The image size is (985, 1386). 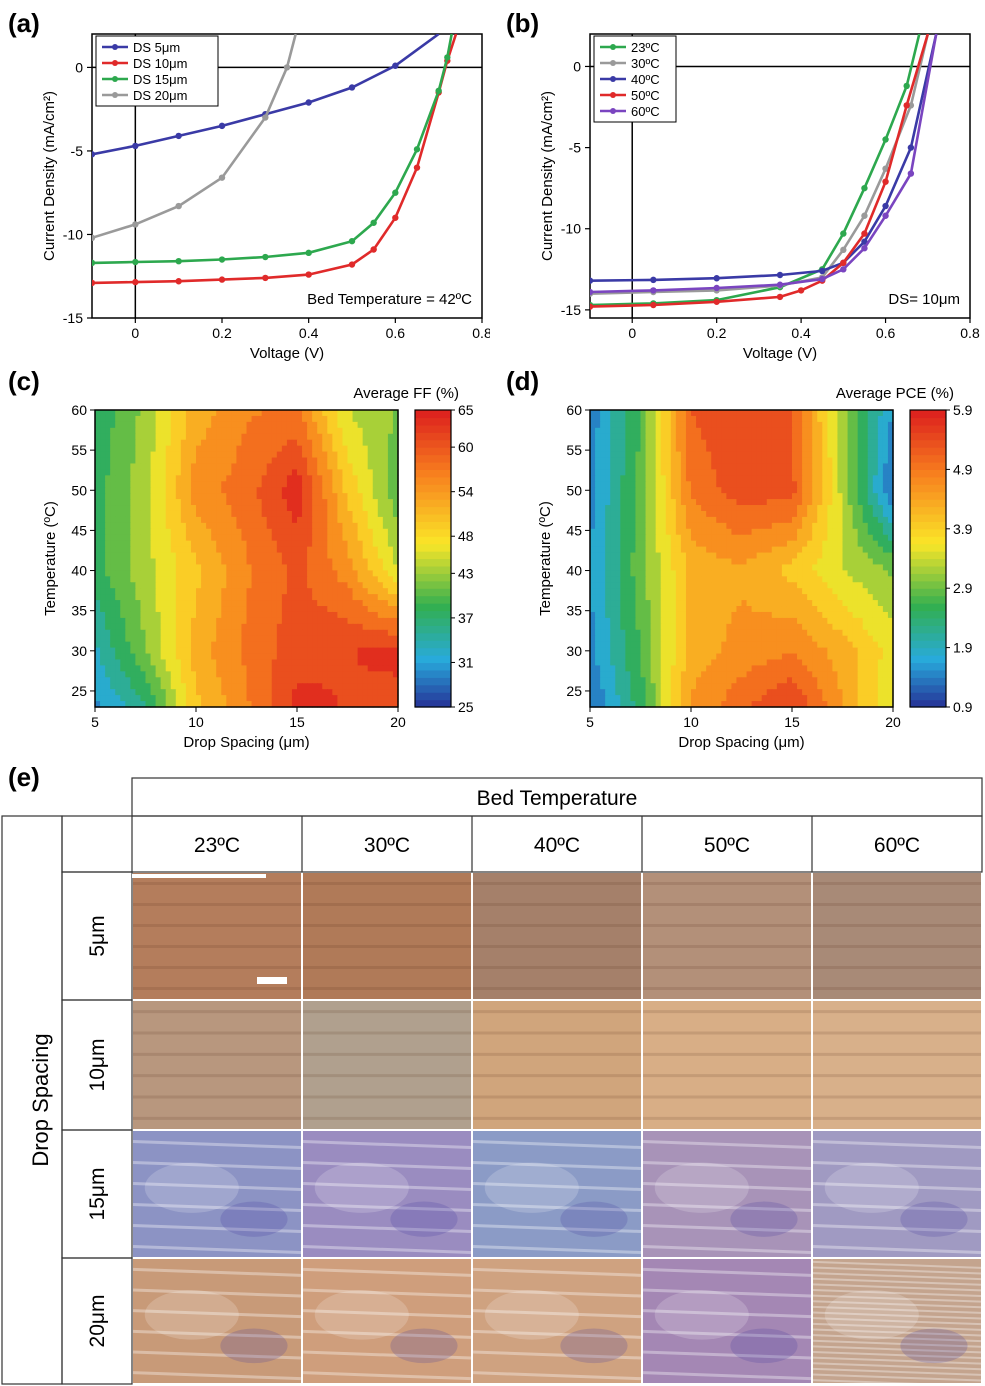 What do you see at coordinates (963, 707) in the screenshot?
I see `colorbar-tick-label: 0.9` at bounding box center [963, 707].